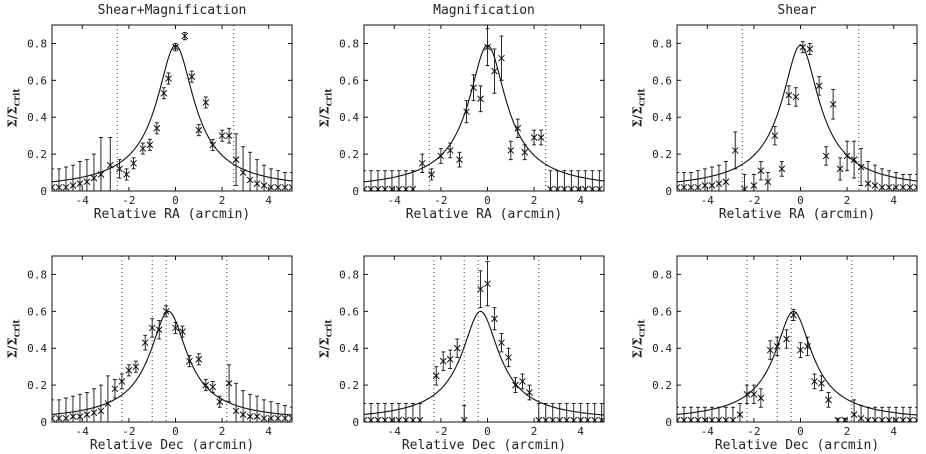  I want to click on model-curve, so click(172, 363).